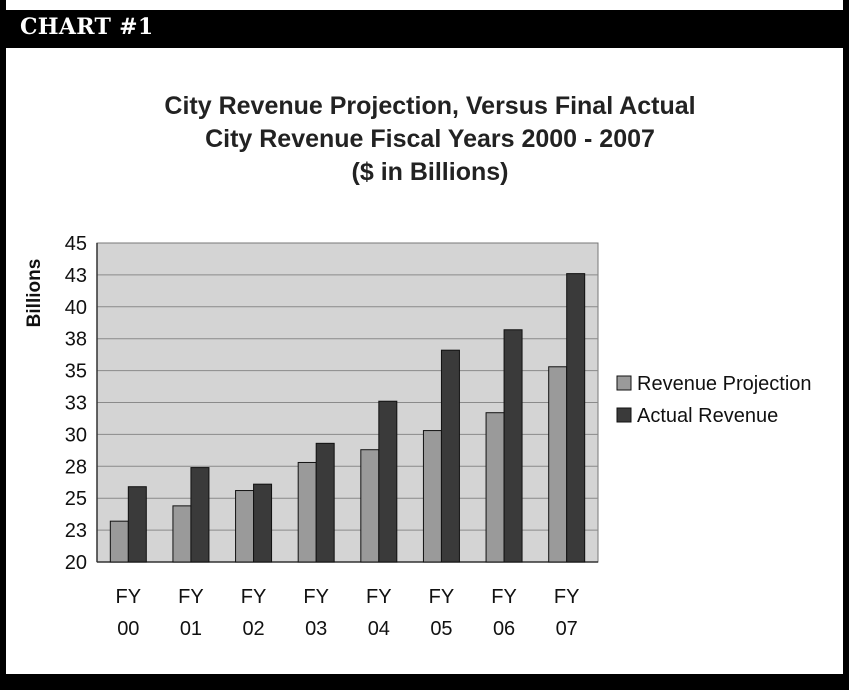 Image resolution: width=849 pixels, height=690 pixels. I want to click on x-tick-label-line-2: 07, so click(567, 629).